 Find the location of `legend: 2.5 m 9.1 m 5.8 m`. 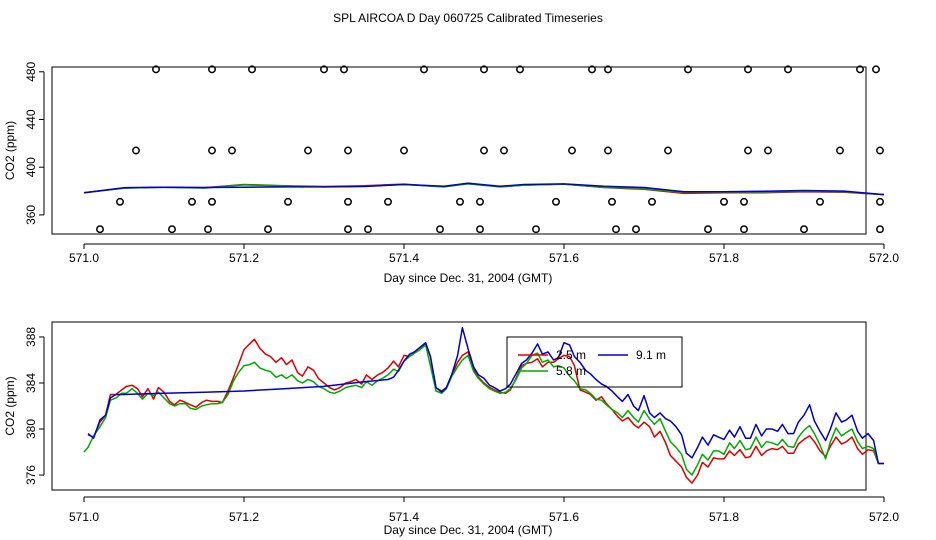

legend: 2.5 m 9.1 m 5.8 m is located at coordinates (594, 362).